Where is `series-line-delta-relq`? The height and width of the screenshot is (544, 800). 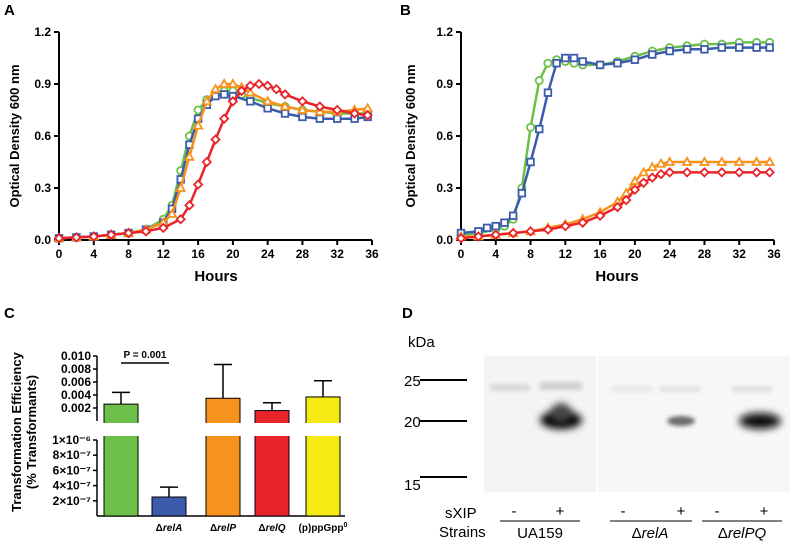 series-line-delta-relq is located at coordinates (615, 205).